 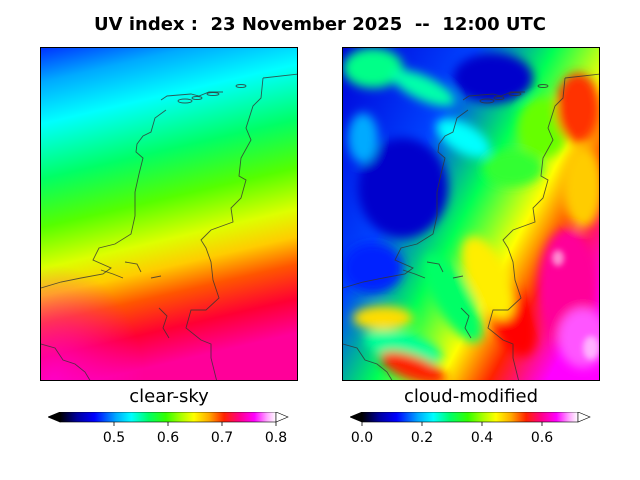 What do you see at coordinates (222, 438) in the screenshot?
I see `clear-sky-colorbar-tick-label-2: 0.7` at bounding box center [222, 438].